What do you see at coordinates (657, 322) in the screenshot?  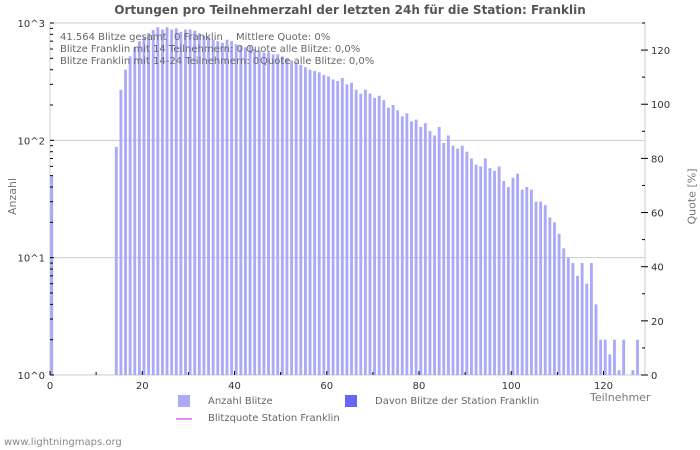 I see `y2-tick-label: 20` at bounding box center [657, 322].